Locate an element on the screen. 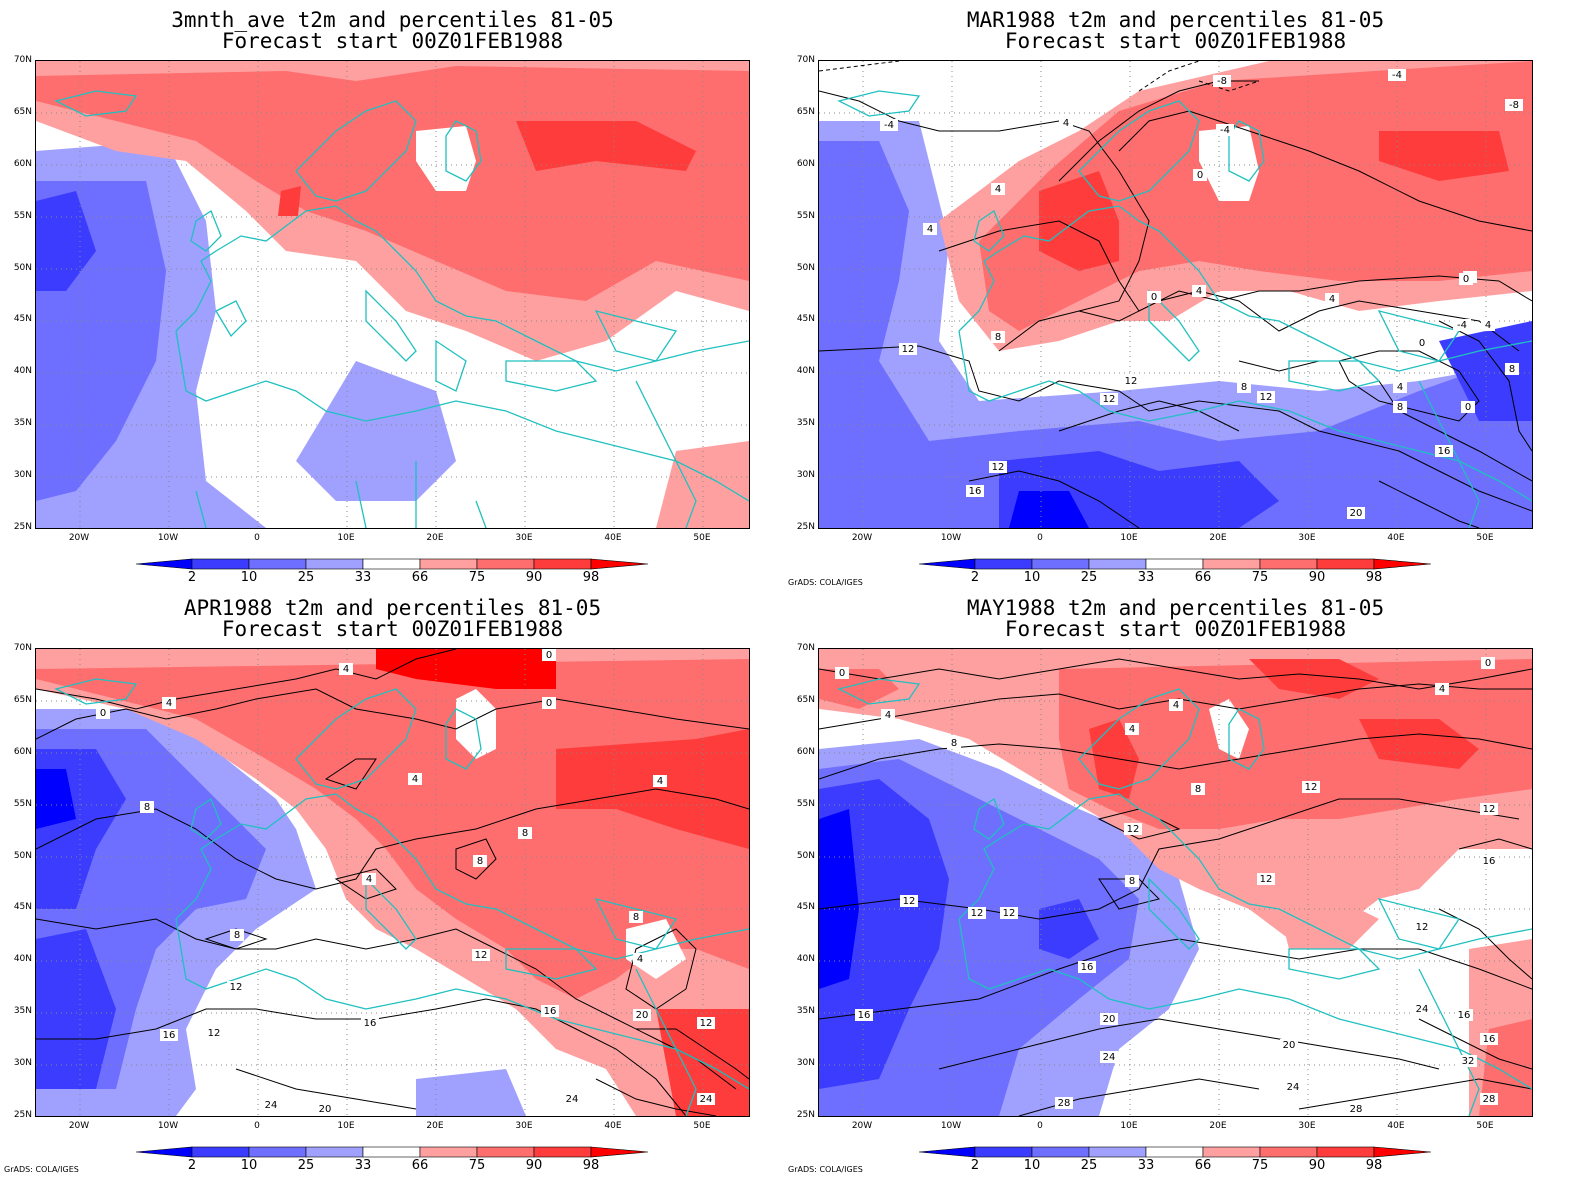  contour-label: 32 is located at coordinates (1468, 1061).